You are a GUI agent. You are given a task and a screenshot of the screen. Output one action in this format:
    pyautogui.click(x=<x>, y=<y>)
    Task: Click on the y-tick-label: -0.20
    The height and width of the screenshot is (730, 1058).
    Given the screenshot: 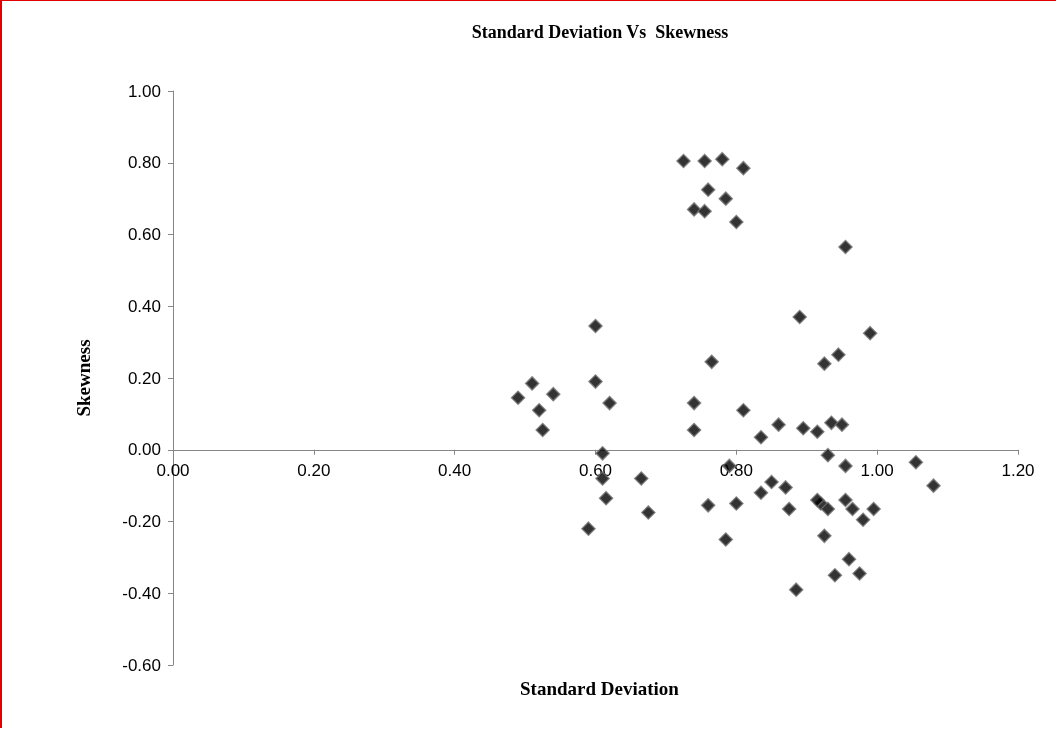 What is the action you would take?
    pyautogui.click(x=141, y=521)
    